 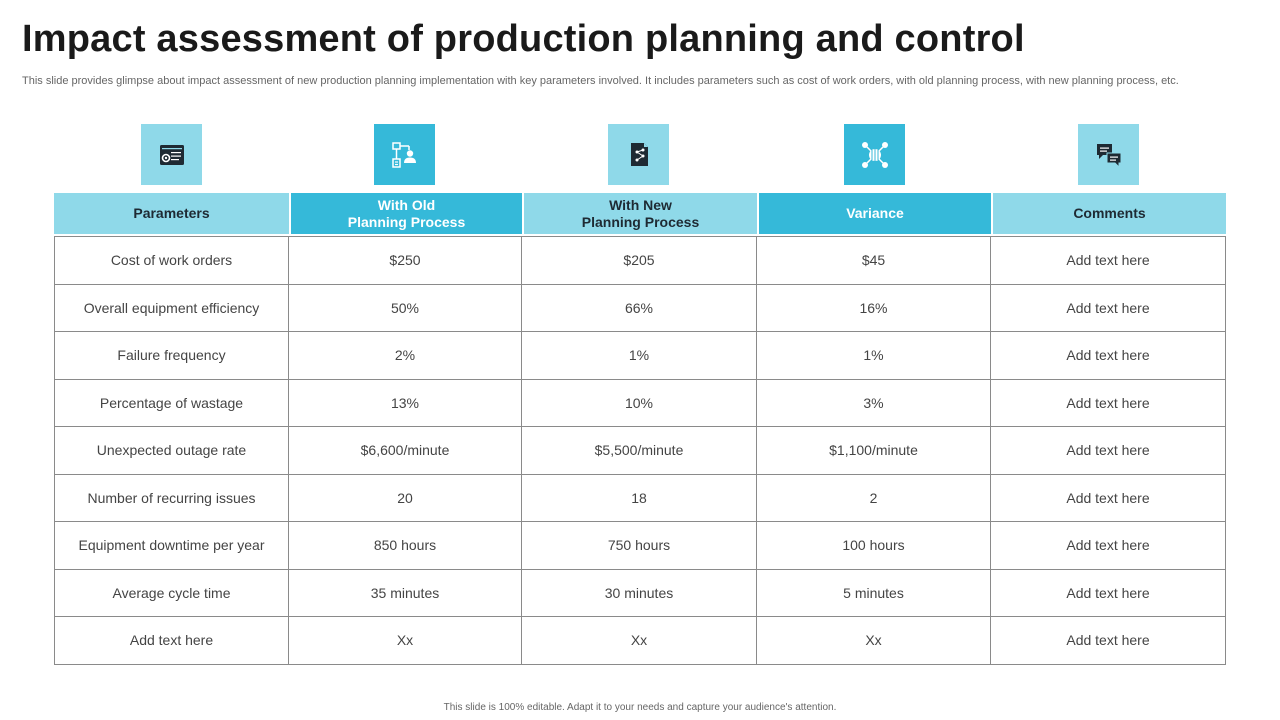 I want to click on cell-variance: 16%, so click(x=874, y=308).